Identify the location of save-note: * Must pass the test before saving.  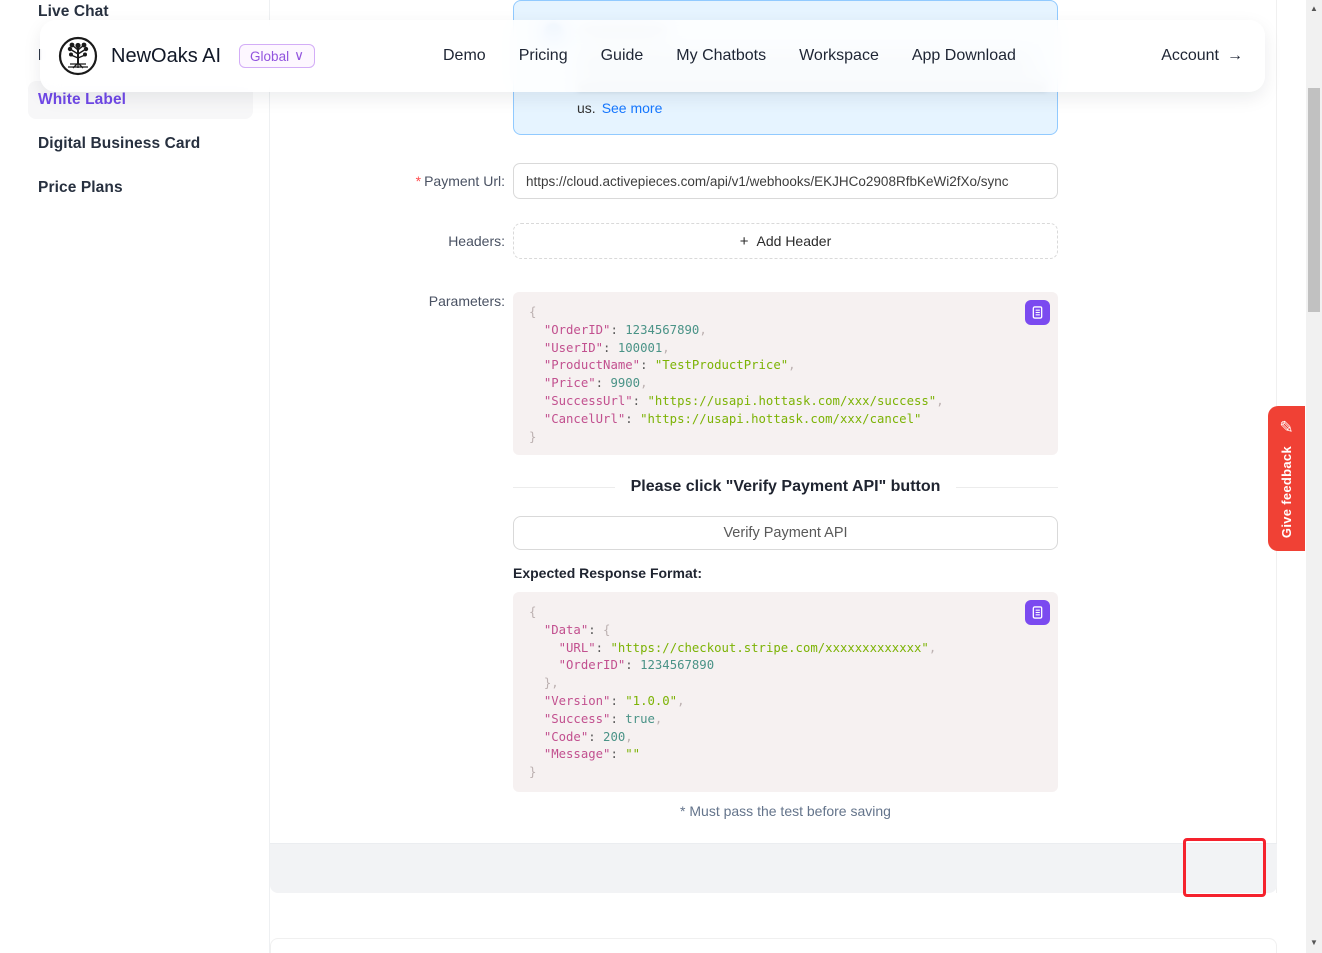
(785, 811).